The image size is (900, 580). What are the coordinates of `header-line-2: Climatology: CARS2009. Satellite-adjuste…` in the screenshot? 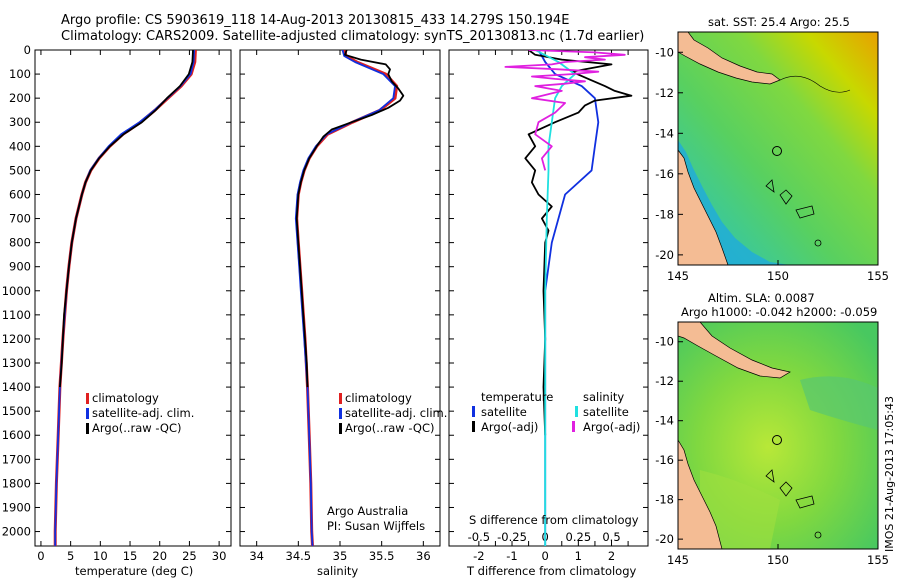 It's located at (353, 36).